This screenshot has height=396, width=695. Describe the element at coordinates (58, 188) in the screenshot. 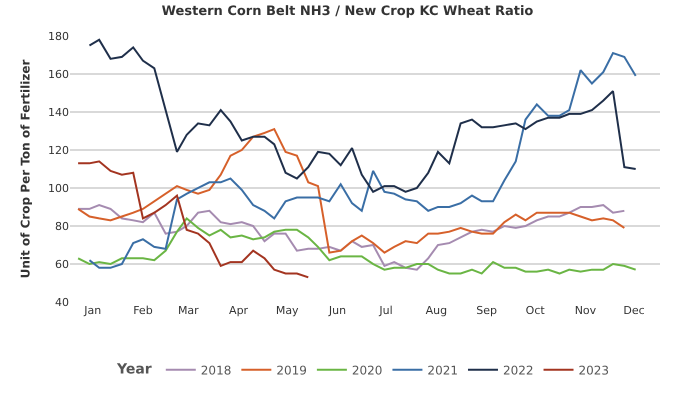

I see `y-tick-label: 100` at that location.